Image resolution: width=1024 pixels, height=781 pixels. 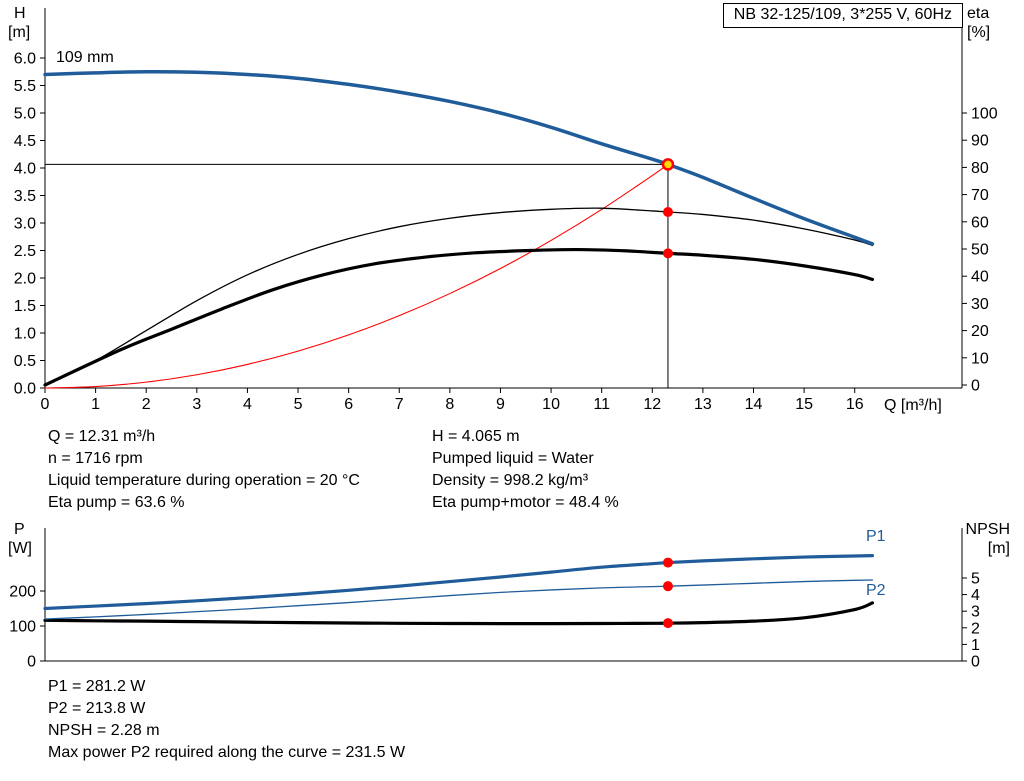 What do you see at coordinates (842, 15) in the screenshot?
I see `title-box: NB 32-125/109, 3*255 V, 60Hz` at bounding box center [842, 15].